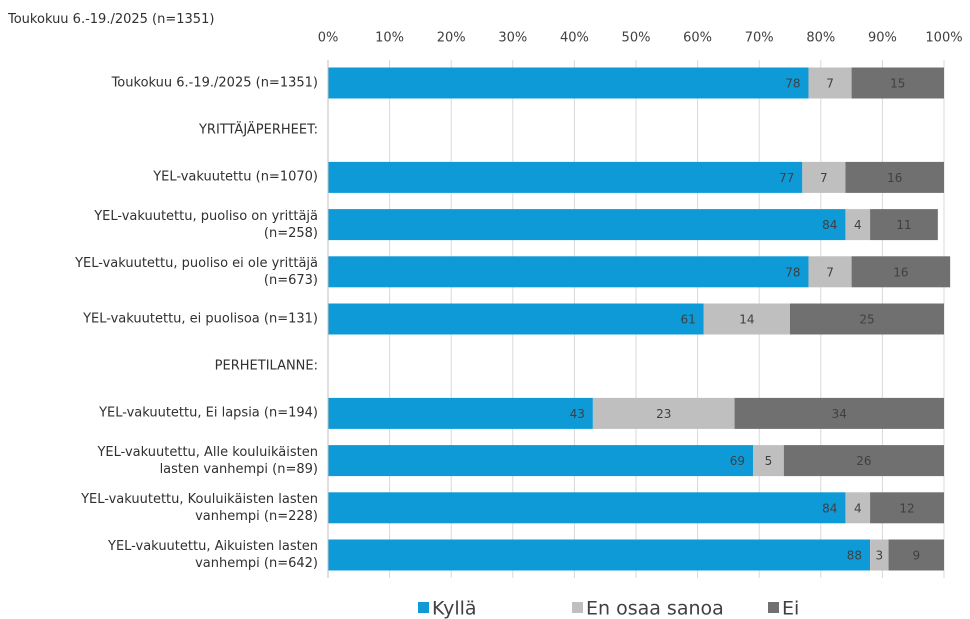 The width and height of the screenshot is (970, 619). I want to click on x-tick-label: 10%, so click(389, 38).